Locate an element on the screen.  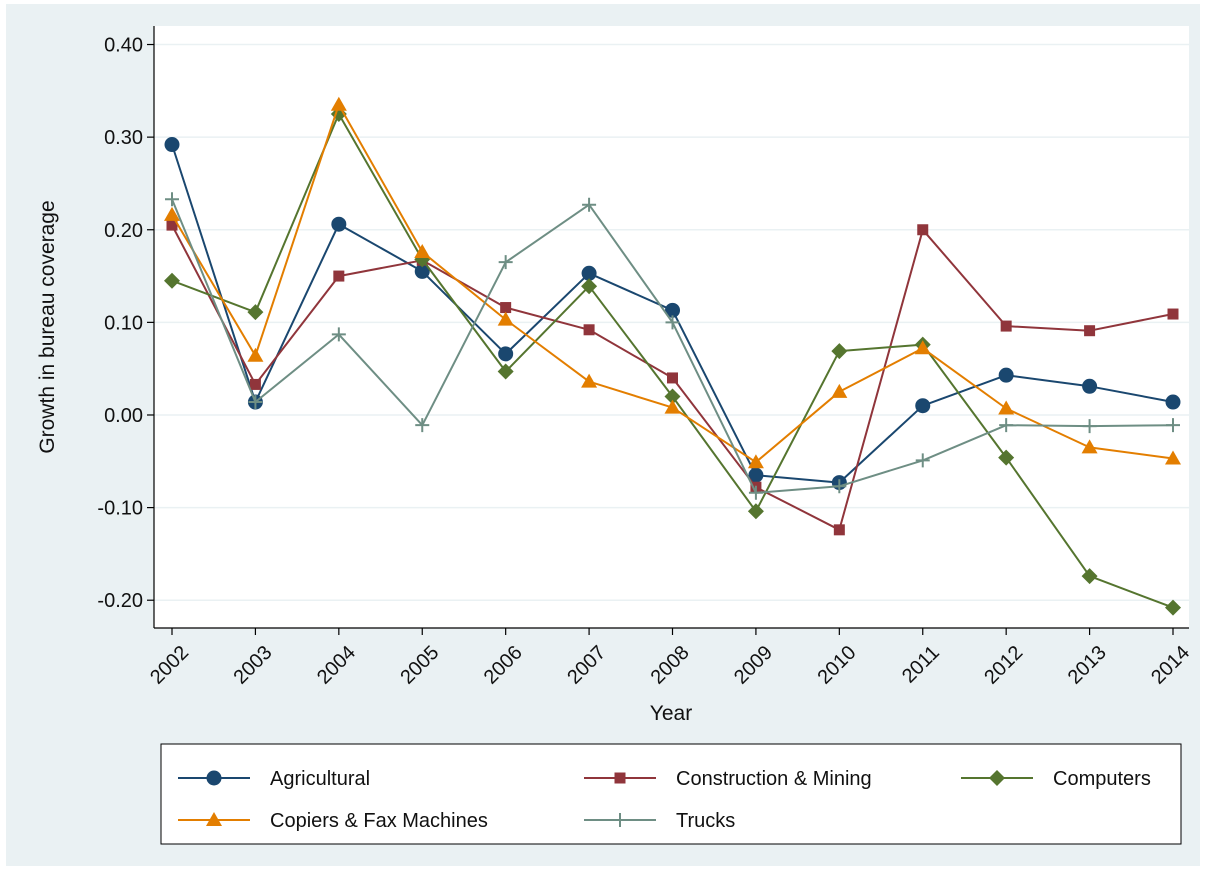
legend-entry-trucks: Trucks is located at coordinates (659, 821).